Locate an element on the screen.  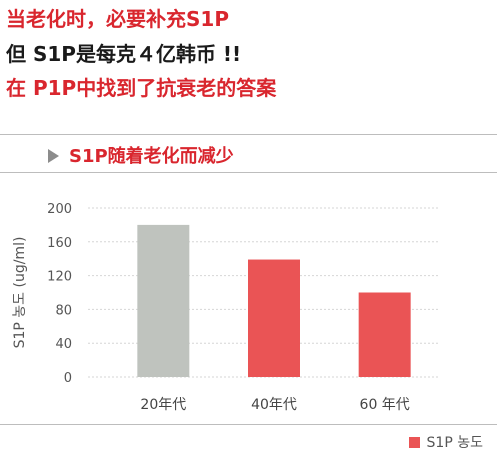
y-tick-label: 40 is located at coordinates (63, 344).